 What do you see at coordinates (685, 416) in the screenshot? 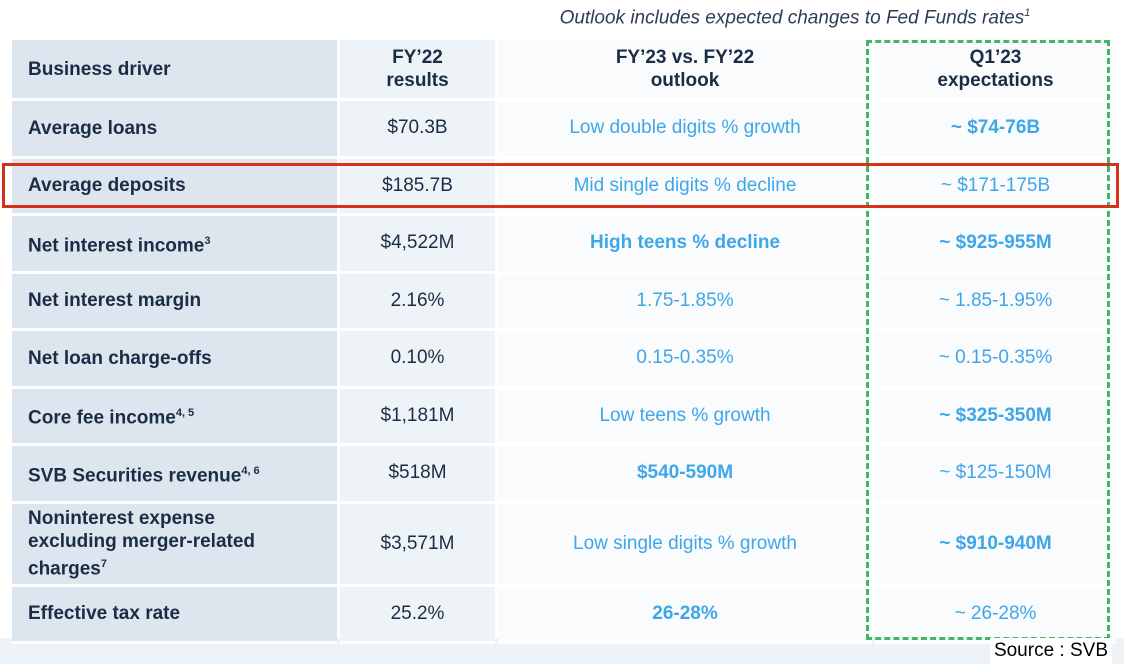
I see `row-outlook-value: Low teens % growth` at bounding box center [685, 416].